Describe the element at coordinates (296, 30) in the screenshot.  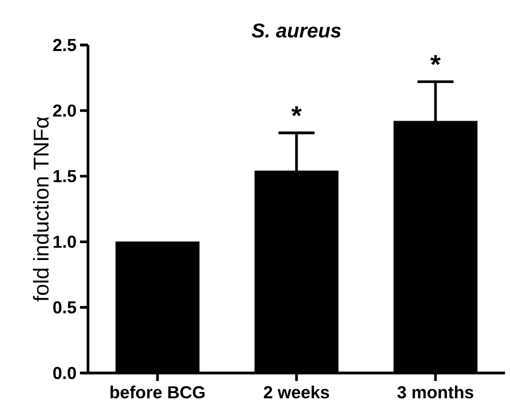
I see `chart-title: S. aureus` at that location.